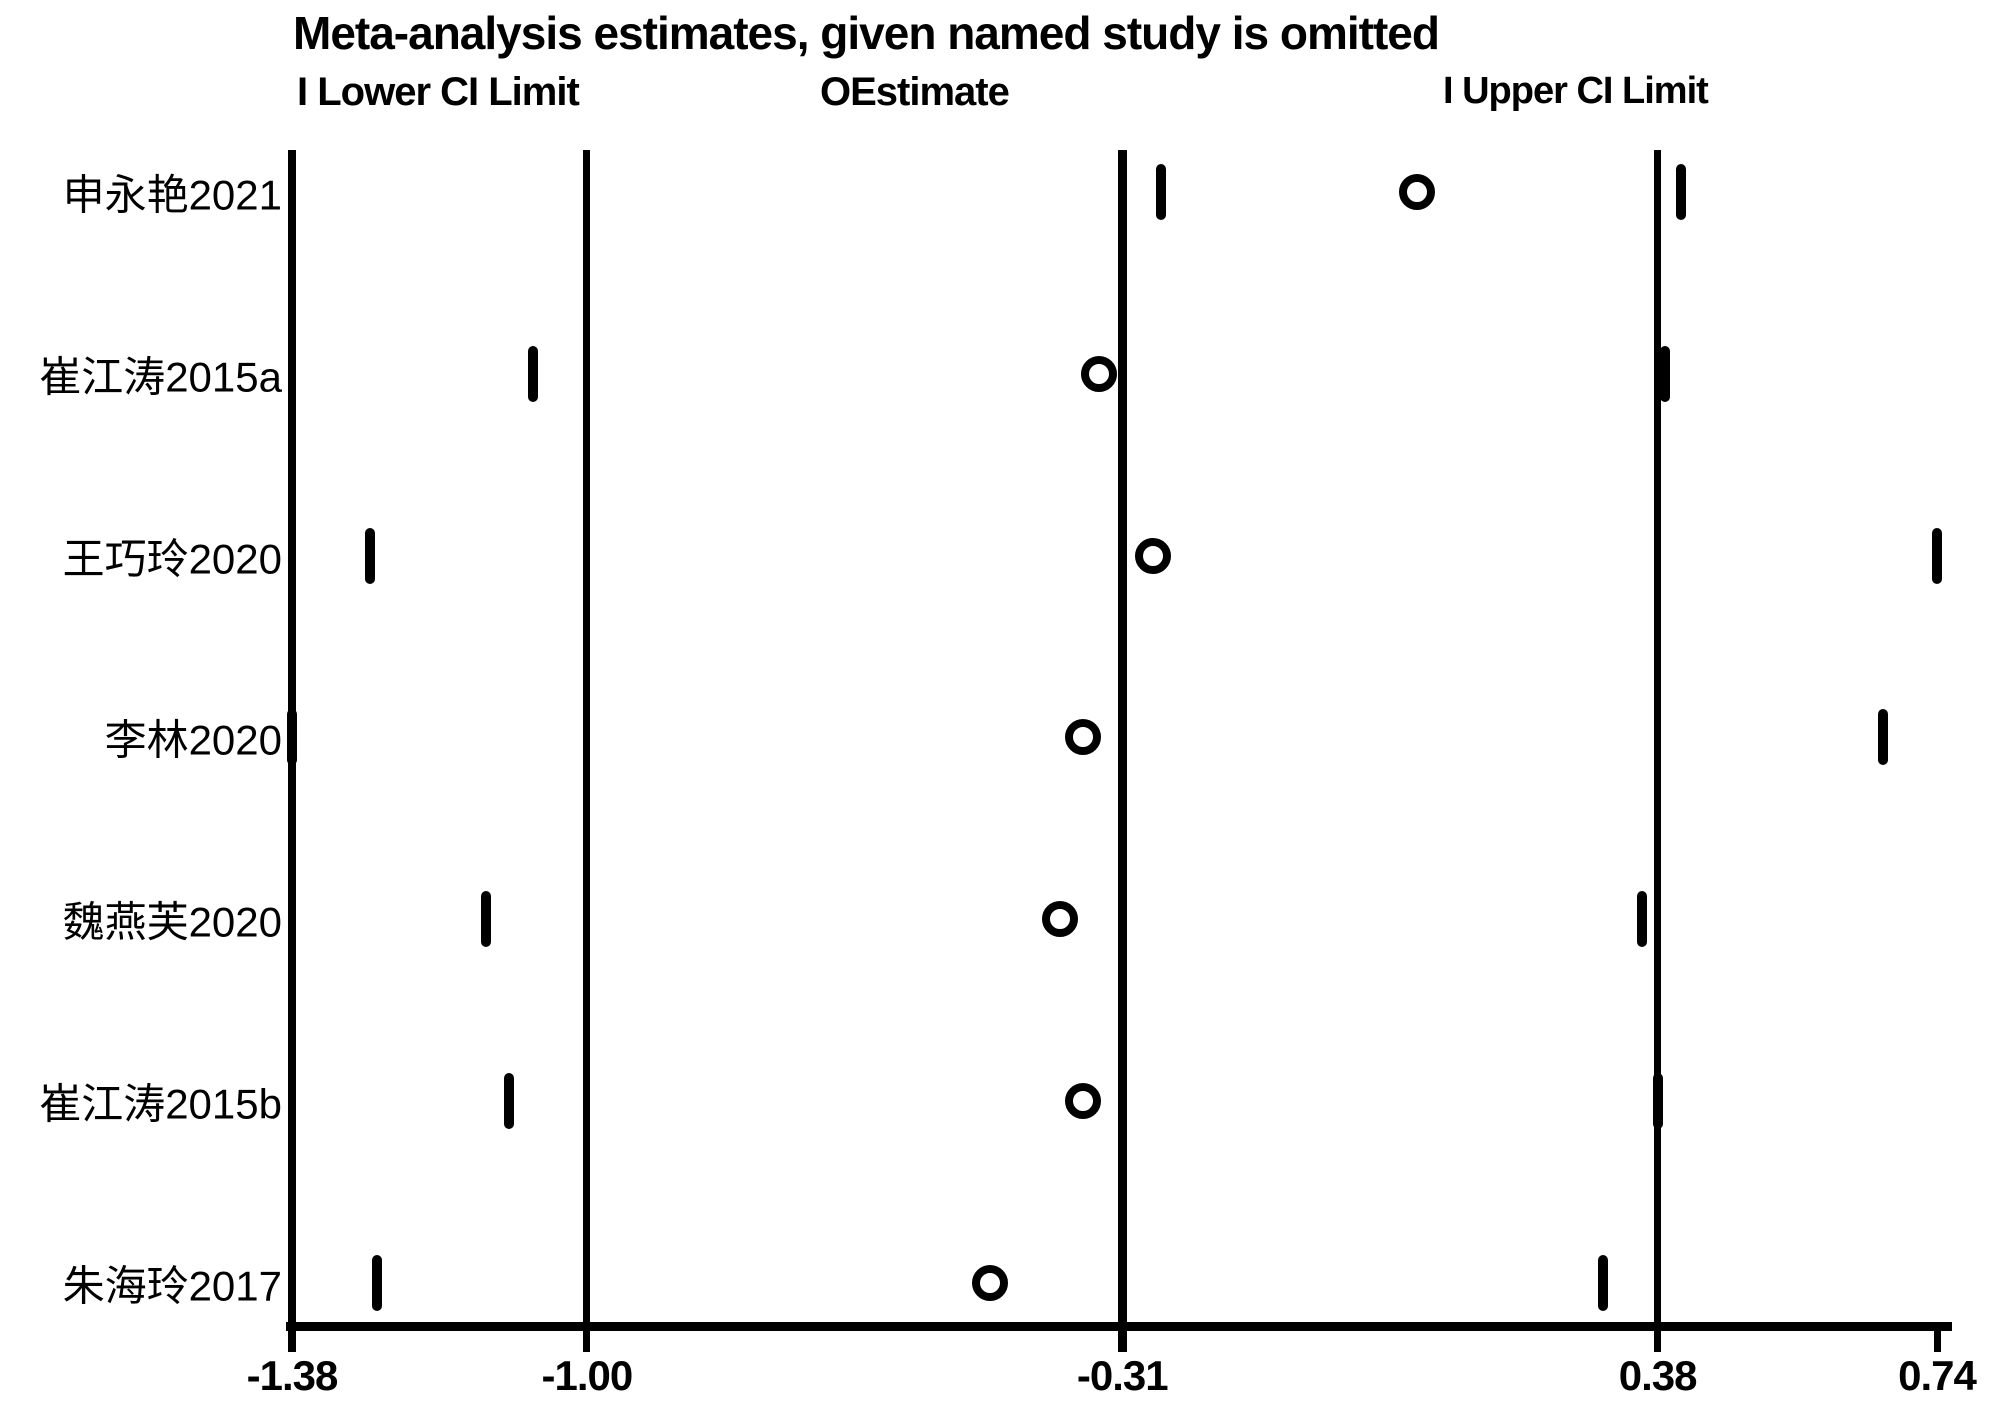 The height and width of the screenshot is (1415, 2000). I want to click on x-tick-label: -0.31, so click(1122, 1375).